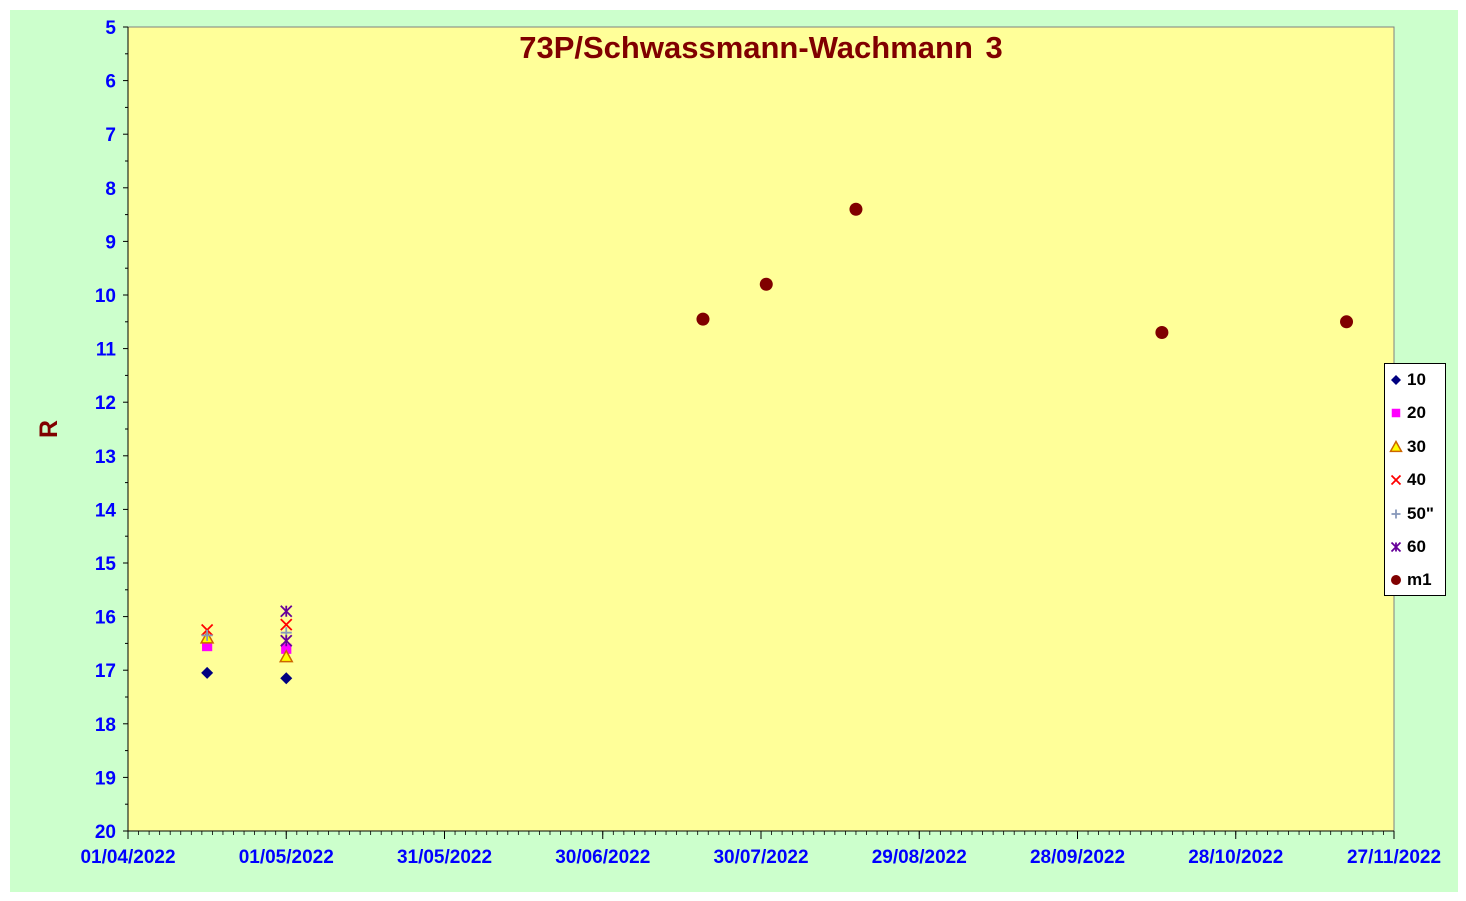  I want to click on y-tick-label: 18, so click(105, 725).